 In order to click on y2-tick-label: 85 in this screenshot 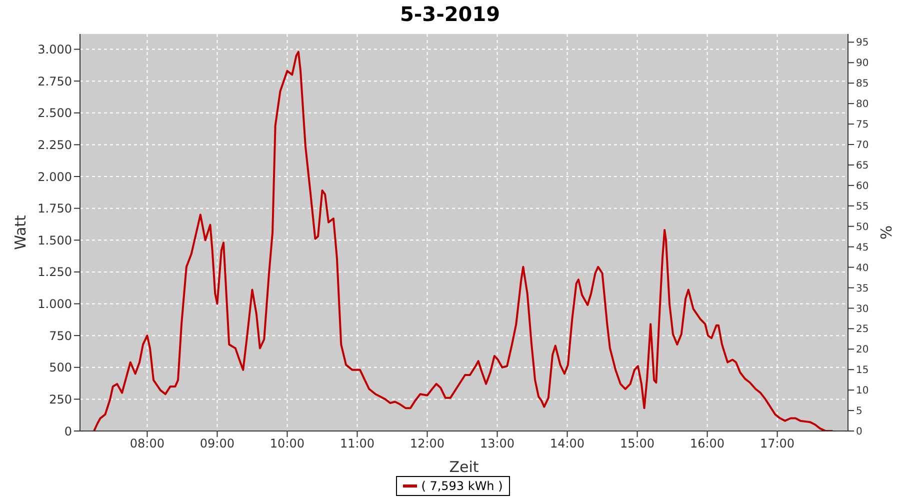, I will do `click(862, 84)`.